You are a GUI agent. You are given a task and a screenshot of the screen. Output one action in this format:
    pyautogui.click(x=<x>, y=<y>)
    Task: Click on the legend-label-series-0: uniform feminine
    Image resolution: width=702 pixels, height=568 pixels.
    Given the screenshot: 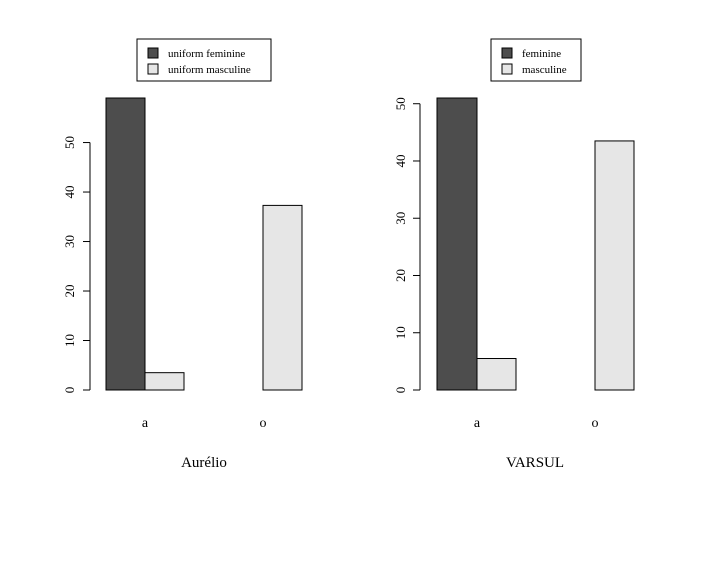 What is the action you would take?
    pyautogui.click(x=206, y=54)
    